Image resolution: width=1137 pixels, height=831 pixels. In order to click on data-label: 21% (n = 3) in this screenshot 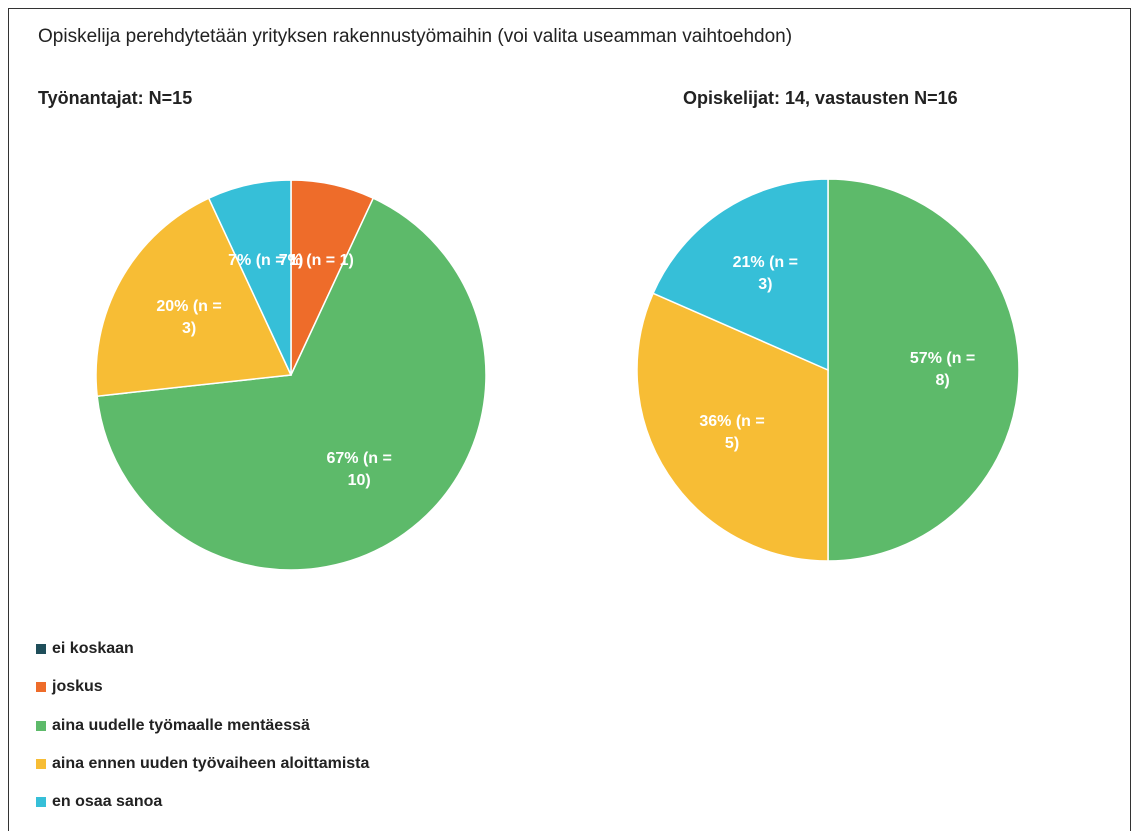, I will do `click(765, 274)`.